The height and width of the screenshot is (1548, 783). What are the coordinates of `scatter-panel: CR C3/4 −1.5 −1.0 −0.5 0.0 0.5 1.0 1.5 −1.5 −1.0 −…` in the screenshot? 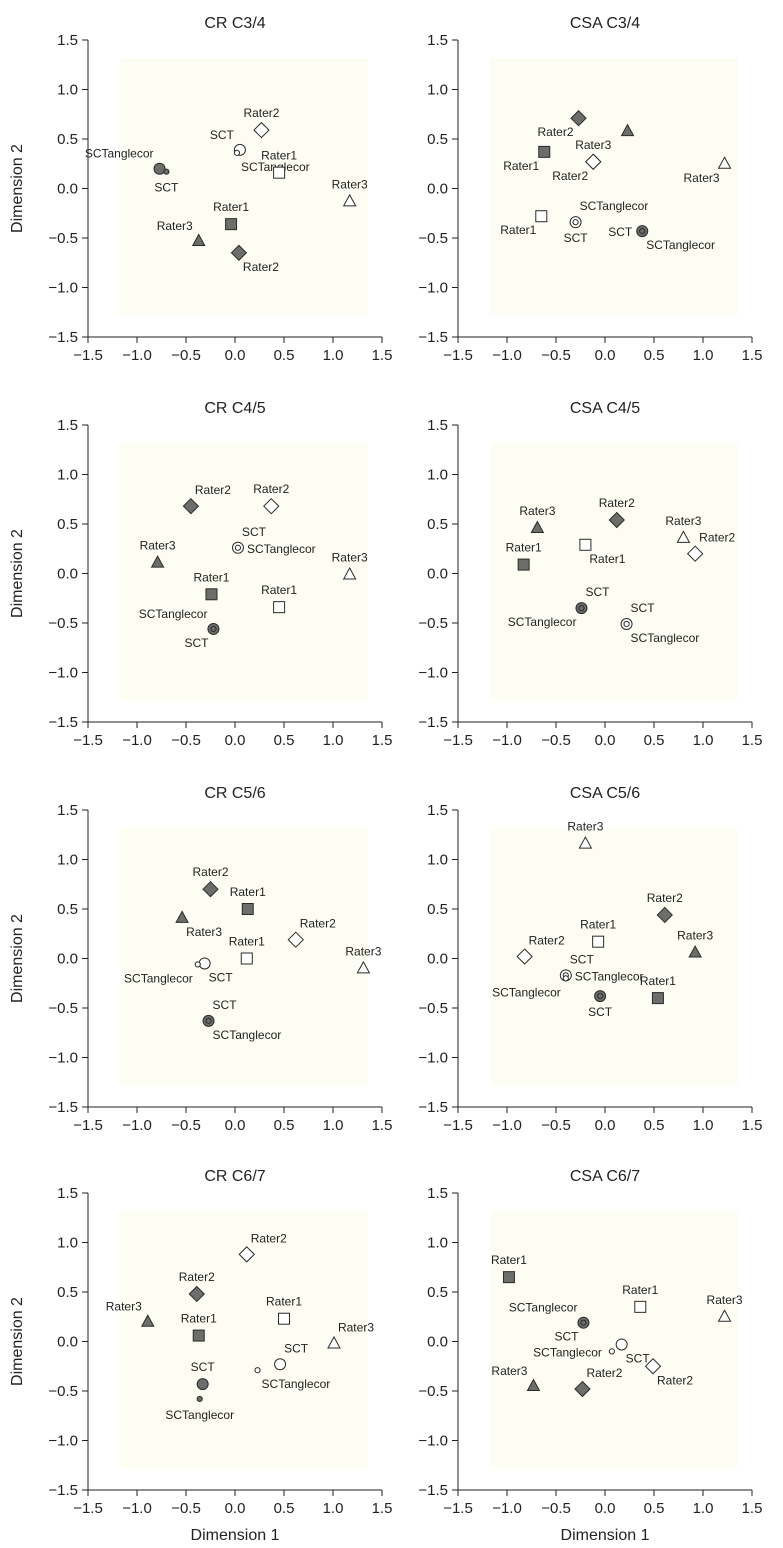 It's located at (200, 189).